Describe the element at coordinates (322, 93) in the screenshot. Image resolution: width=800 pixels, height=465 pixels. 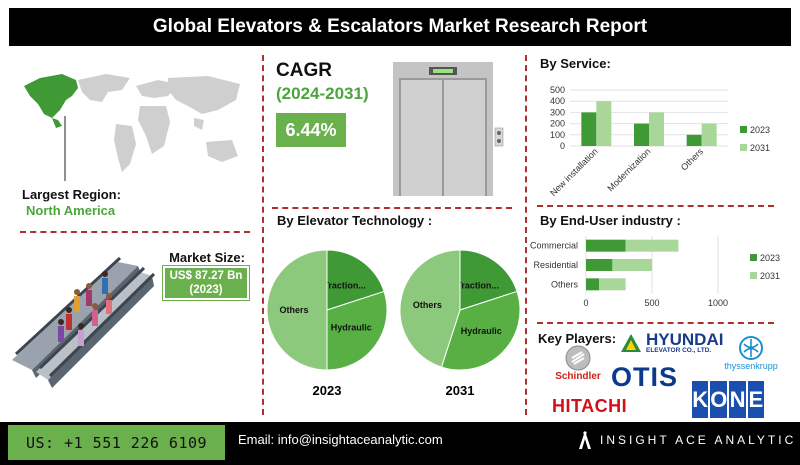
I see `cagr-period: (2024-2031)` at that location.